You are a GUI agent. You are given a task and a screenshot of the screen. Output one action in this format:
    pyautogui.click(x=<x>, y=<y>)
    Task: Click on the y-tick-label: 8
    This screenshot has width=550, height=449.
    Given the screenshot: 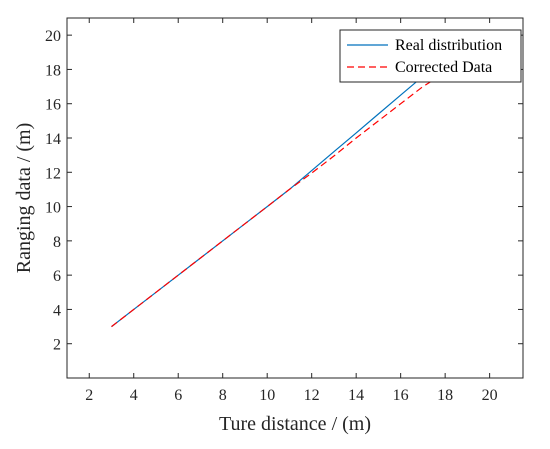 What is the action you would take?
    pyautogui.click(x=57, y=242)
    